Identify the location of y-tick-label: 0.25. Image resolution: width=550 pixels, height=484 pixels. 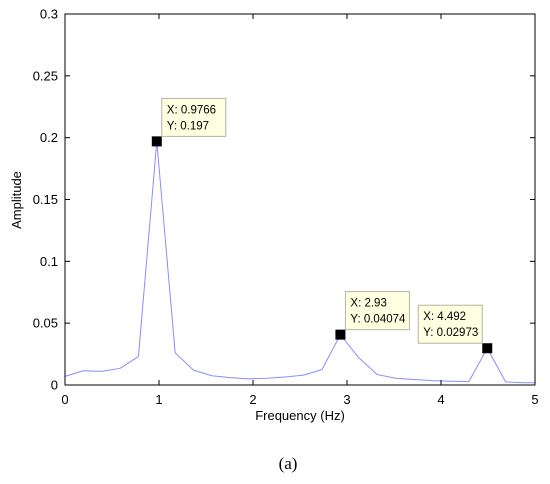
(45, 75).